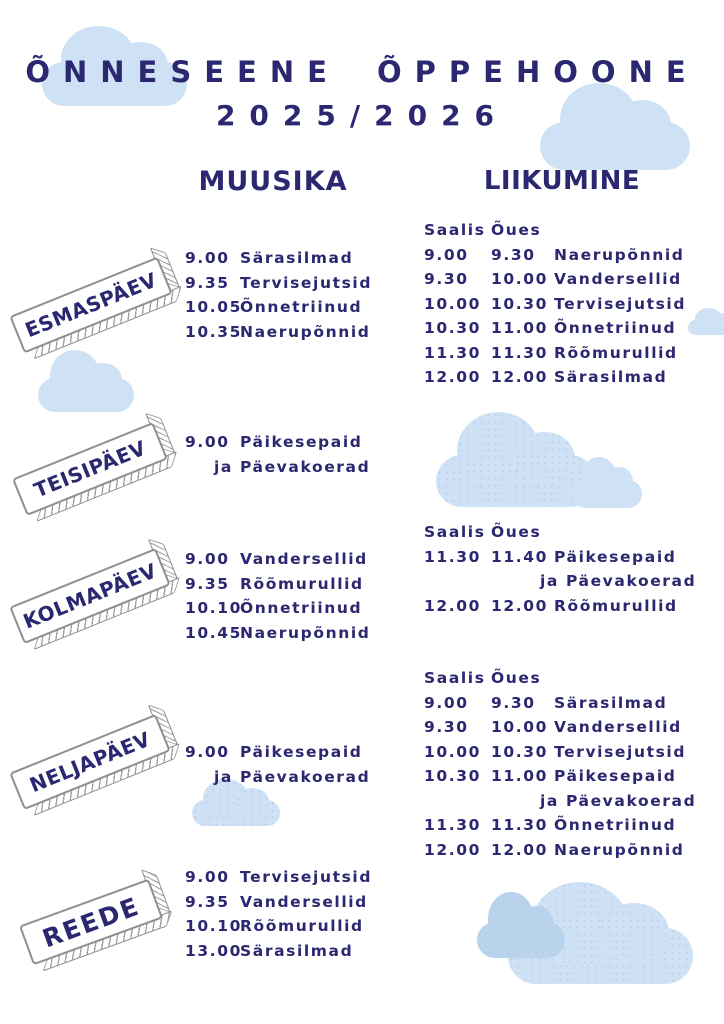 Image resolution: width=724 pixels, height=1024 pixels. I want to click on schedule-row: 10.30 11.00 Päikesepaid, so click(560, 776).